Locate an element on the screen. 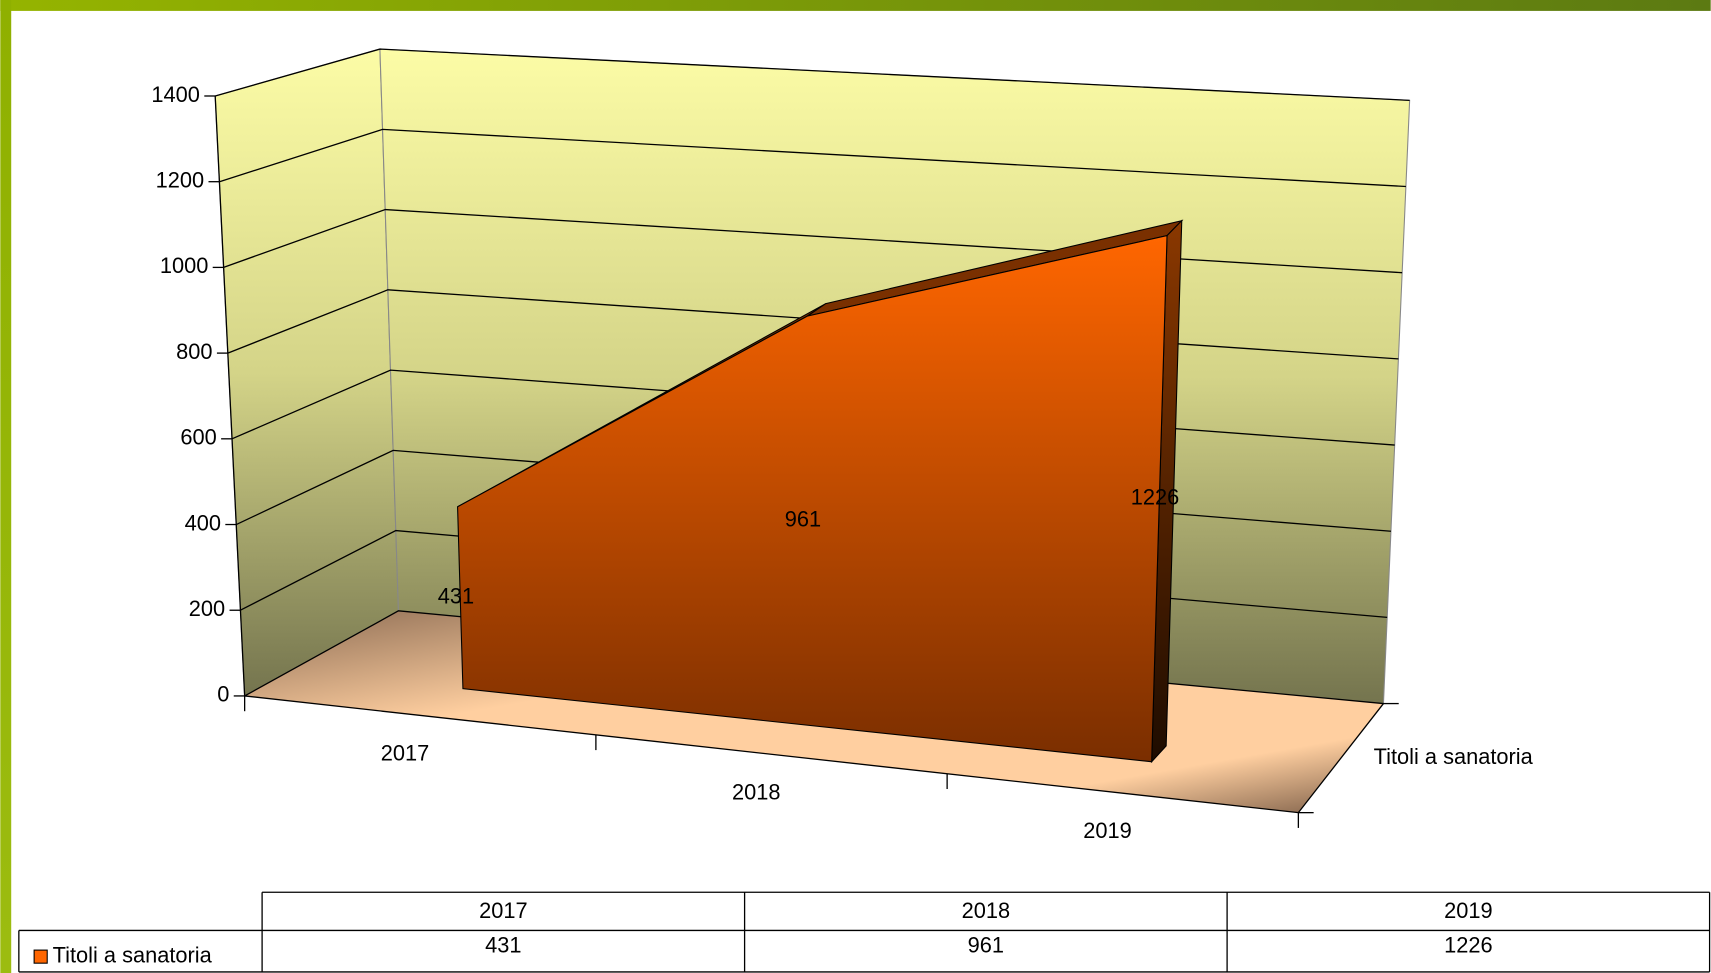 The image size is (1711, 973). y-tick-label: 800 is located at coordinates (194, 351).